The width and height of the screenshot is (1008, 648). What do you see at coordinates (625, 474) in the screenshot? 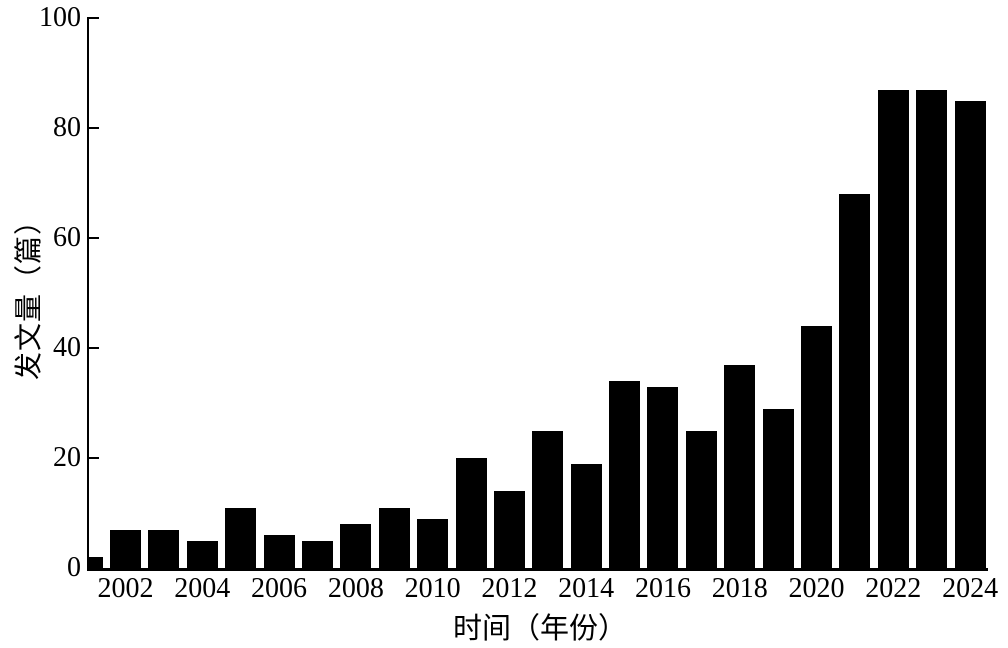
I see `bar-2015` at bounding box center [625, 474].